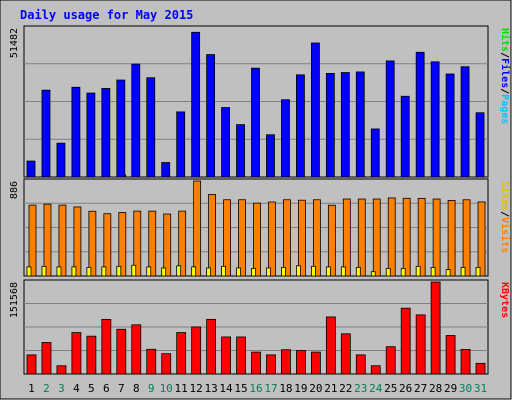 This screenshot has height=400, width=512. I want to click on legend: Hits/Files/Pages, so click(505, 76).